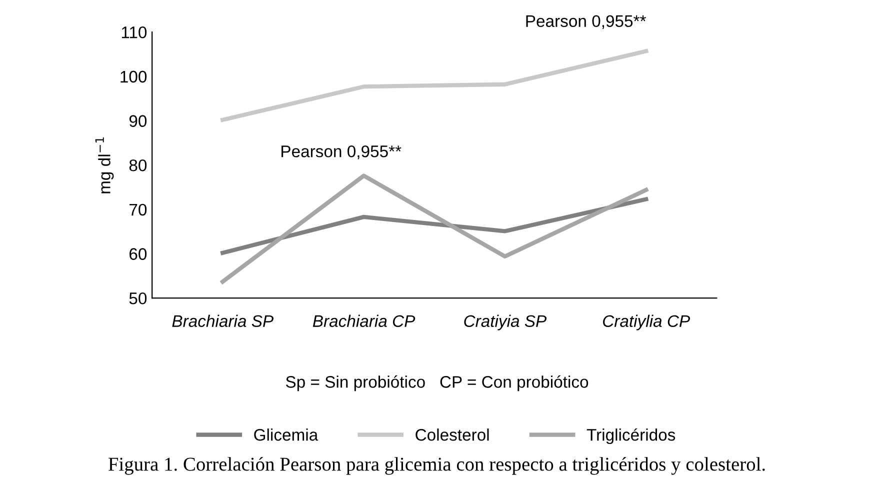  What do you see at coordinates (138, 165) in the screenshot?
I see `y-tick-label: 80` at bounding box center [138, 165].